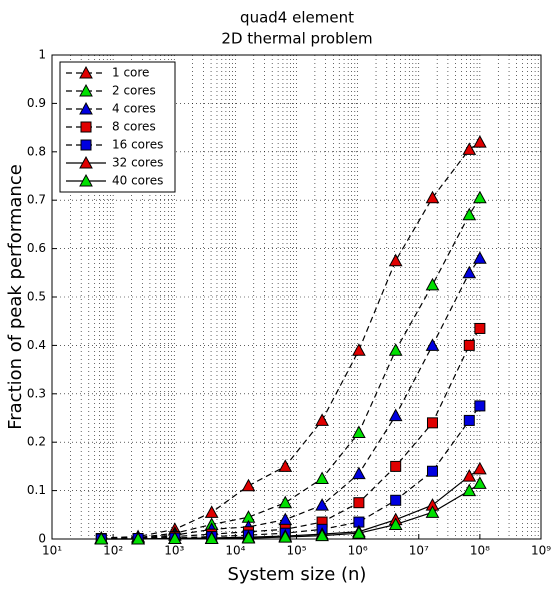  I want to click on legend-label: 2 cores, so click(134, 91).